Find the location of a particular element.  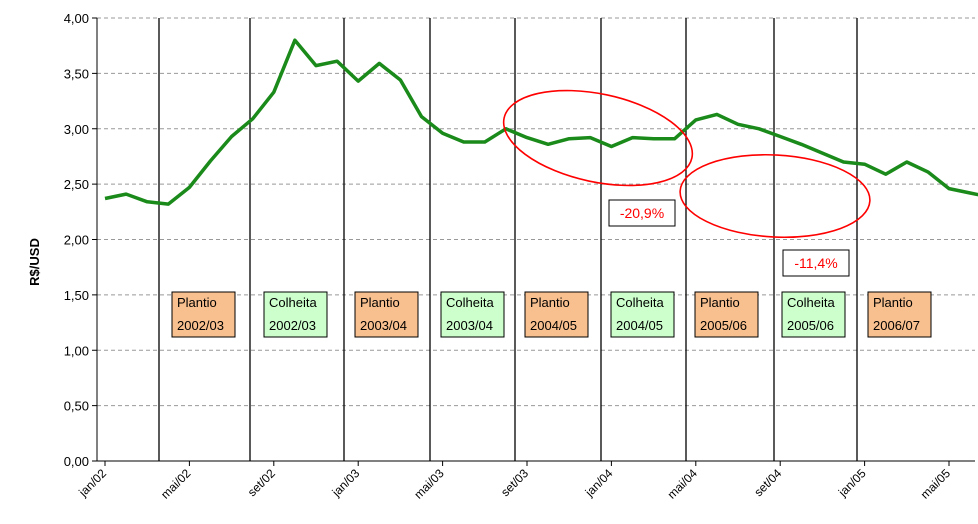

x-tick-label: set/02 is located at coordinates (261, 482).